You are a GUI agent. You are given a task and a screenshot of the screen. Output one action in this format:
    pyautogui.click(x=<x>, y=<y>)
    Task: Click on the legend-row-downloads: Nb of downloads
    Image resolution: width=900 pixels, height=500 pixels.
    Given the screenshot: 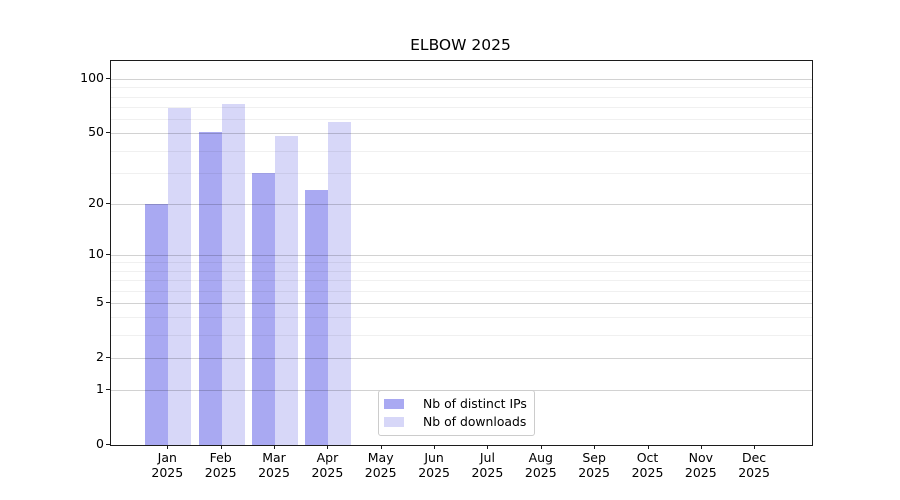 What is the action you would take?
    pyautogui.click(x=455, y=422)
    